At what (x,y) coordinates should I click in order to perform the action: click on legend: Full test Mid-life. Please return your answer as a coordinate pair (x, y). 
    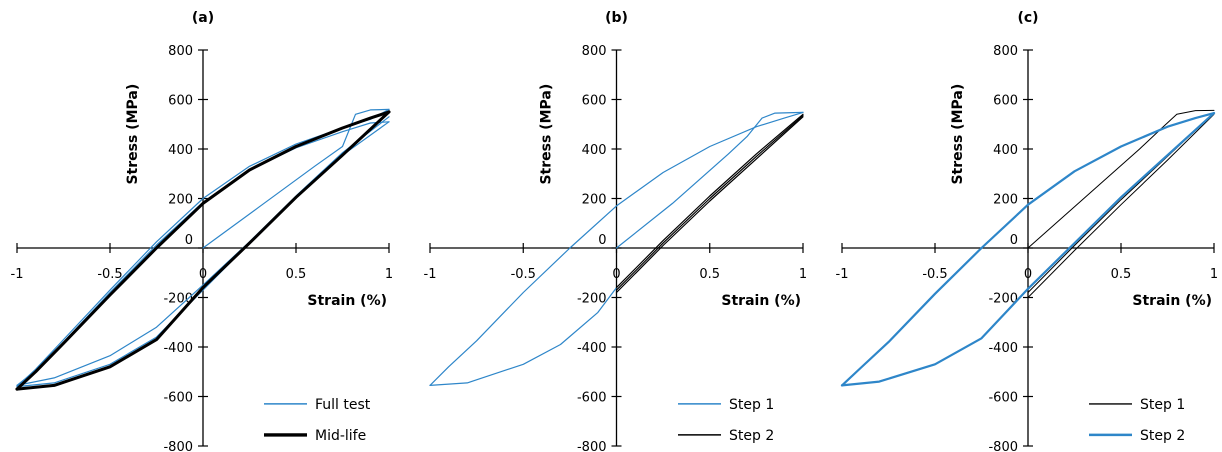
    Looking at the image, I should click on (317, 420).